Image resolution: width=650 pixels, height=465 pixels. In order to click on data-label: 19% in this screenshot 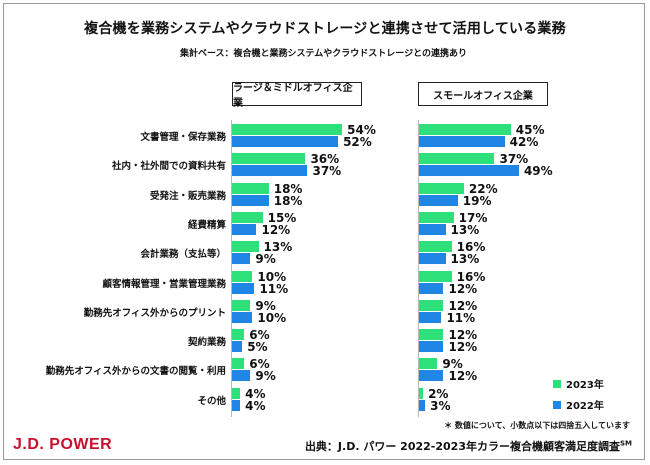, I will do `click(477, 200)`.